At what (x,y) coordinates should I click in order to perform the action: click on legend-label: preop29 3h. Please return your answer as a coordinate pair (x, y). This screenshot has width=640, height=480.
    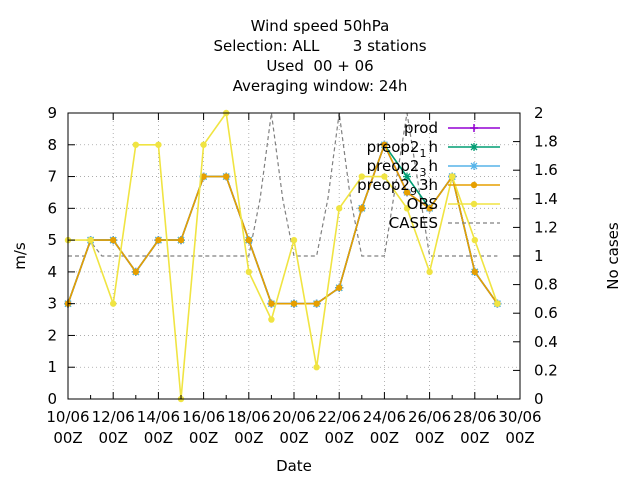
    Looking at the image, I should click on (397, 187).